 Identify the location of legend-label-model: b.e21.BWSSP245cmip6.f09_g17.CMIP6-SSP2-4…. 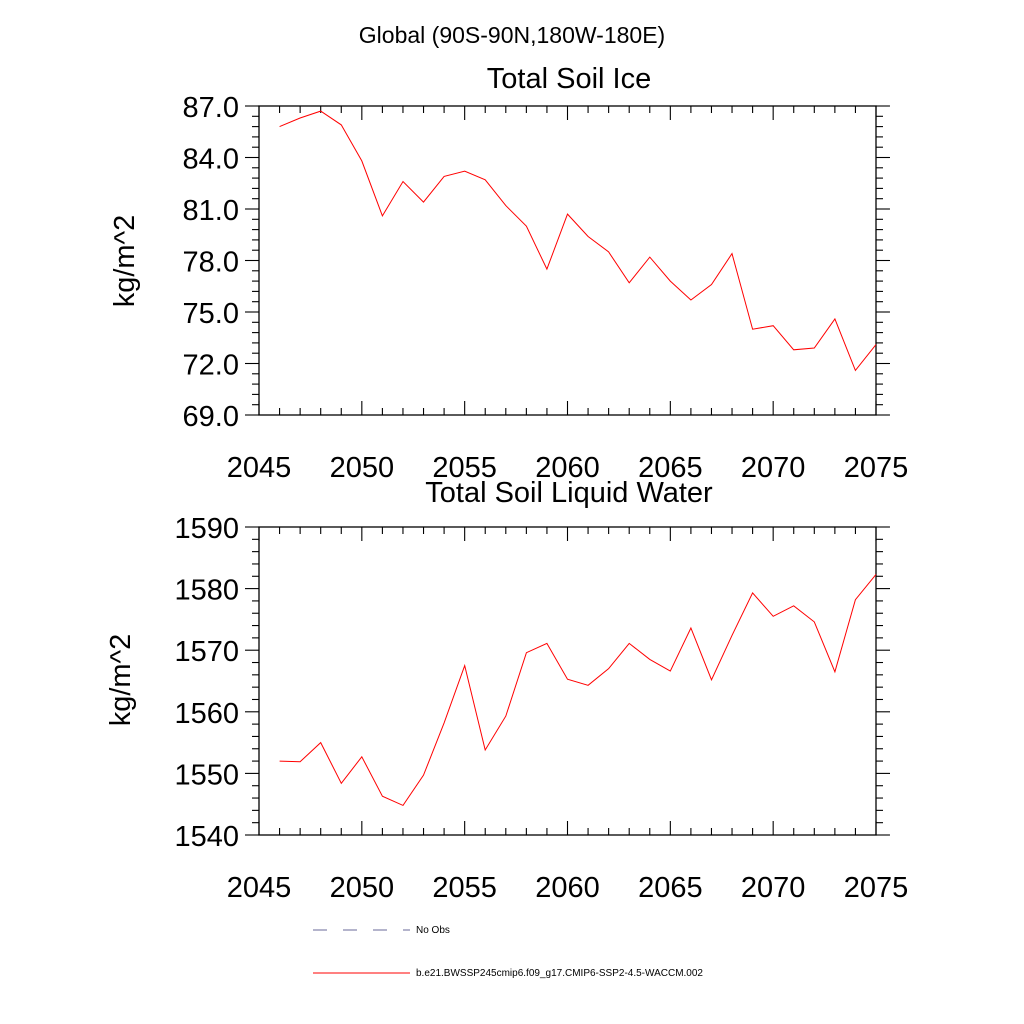
(559, 973).